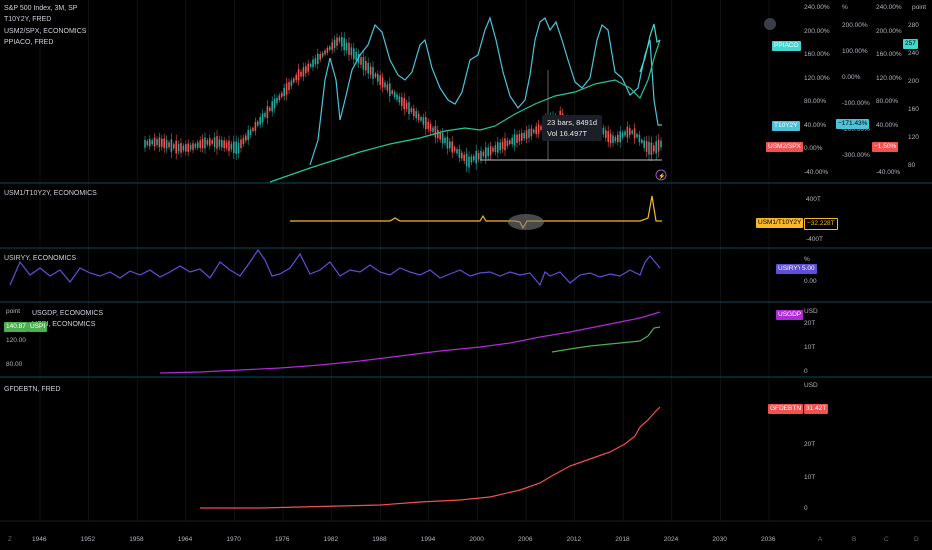  I want to click on axis-tick-label: -100.00%, so click(856, 103).